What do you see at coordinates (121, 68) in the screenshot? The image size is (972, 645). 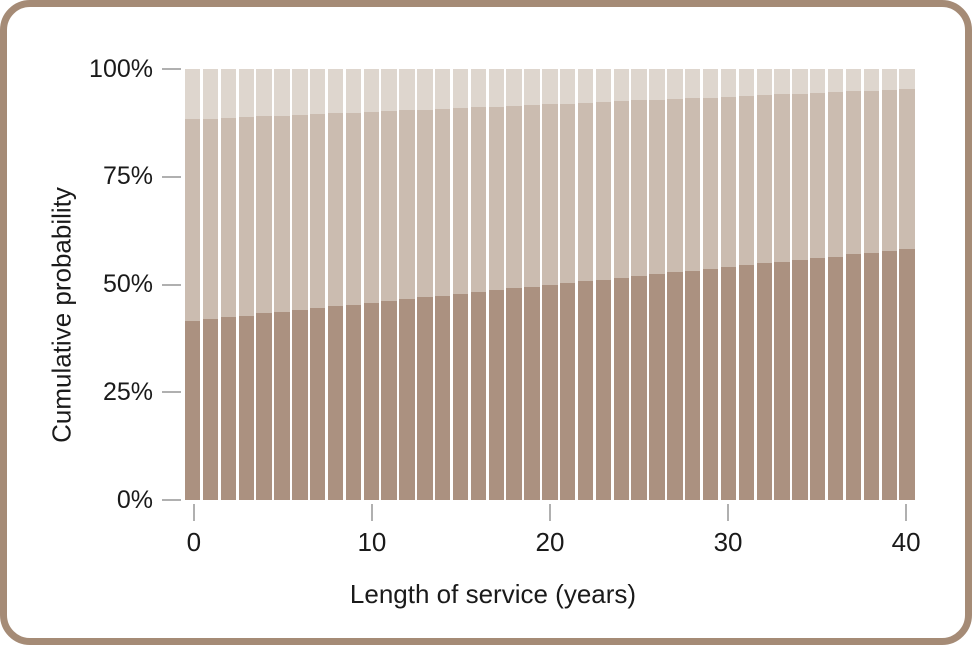 I see `y-tick-label: 100%` at bounding box center [121, 68].